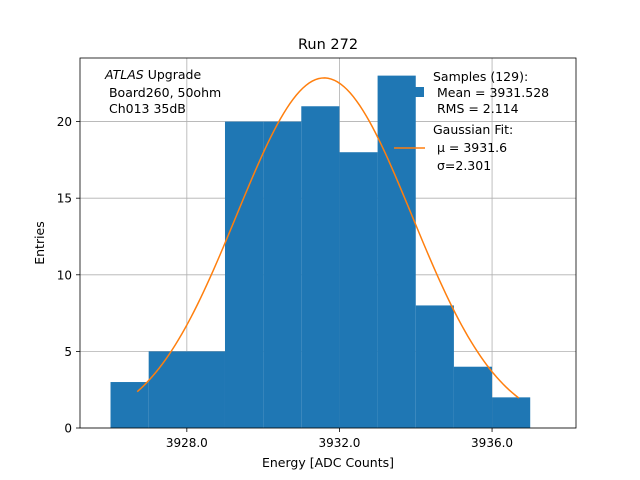 Image resolution: width=640 pixels, height=480 pixels. What do you see at coordinates (64, 199) in the screenshot?
I see `y-tick-label: 15` at bounding box center [64, 199].